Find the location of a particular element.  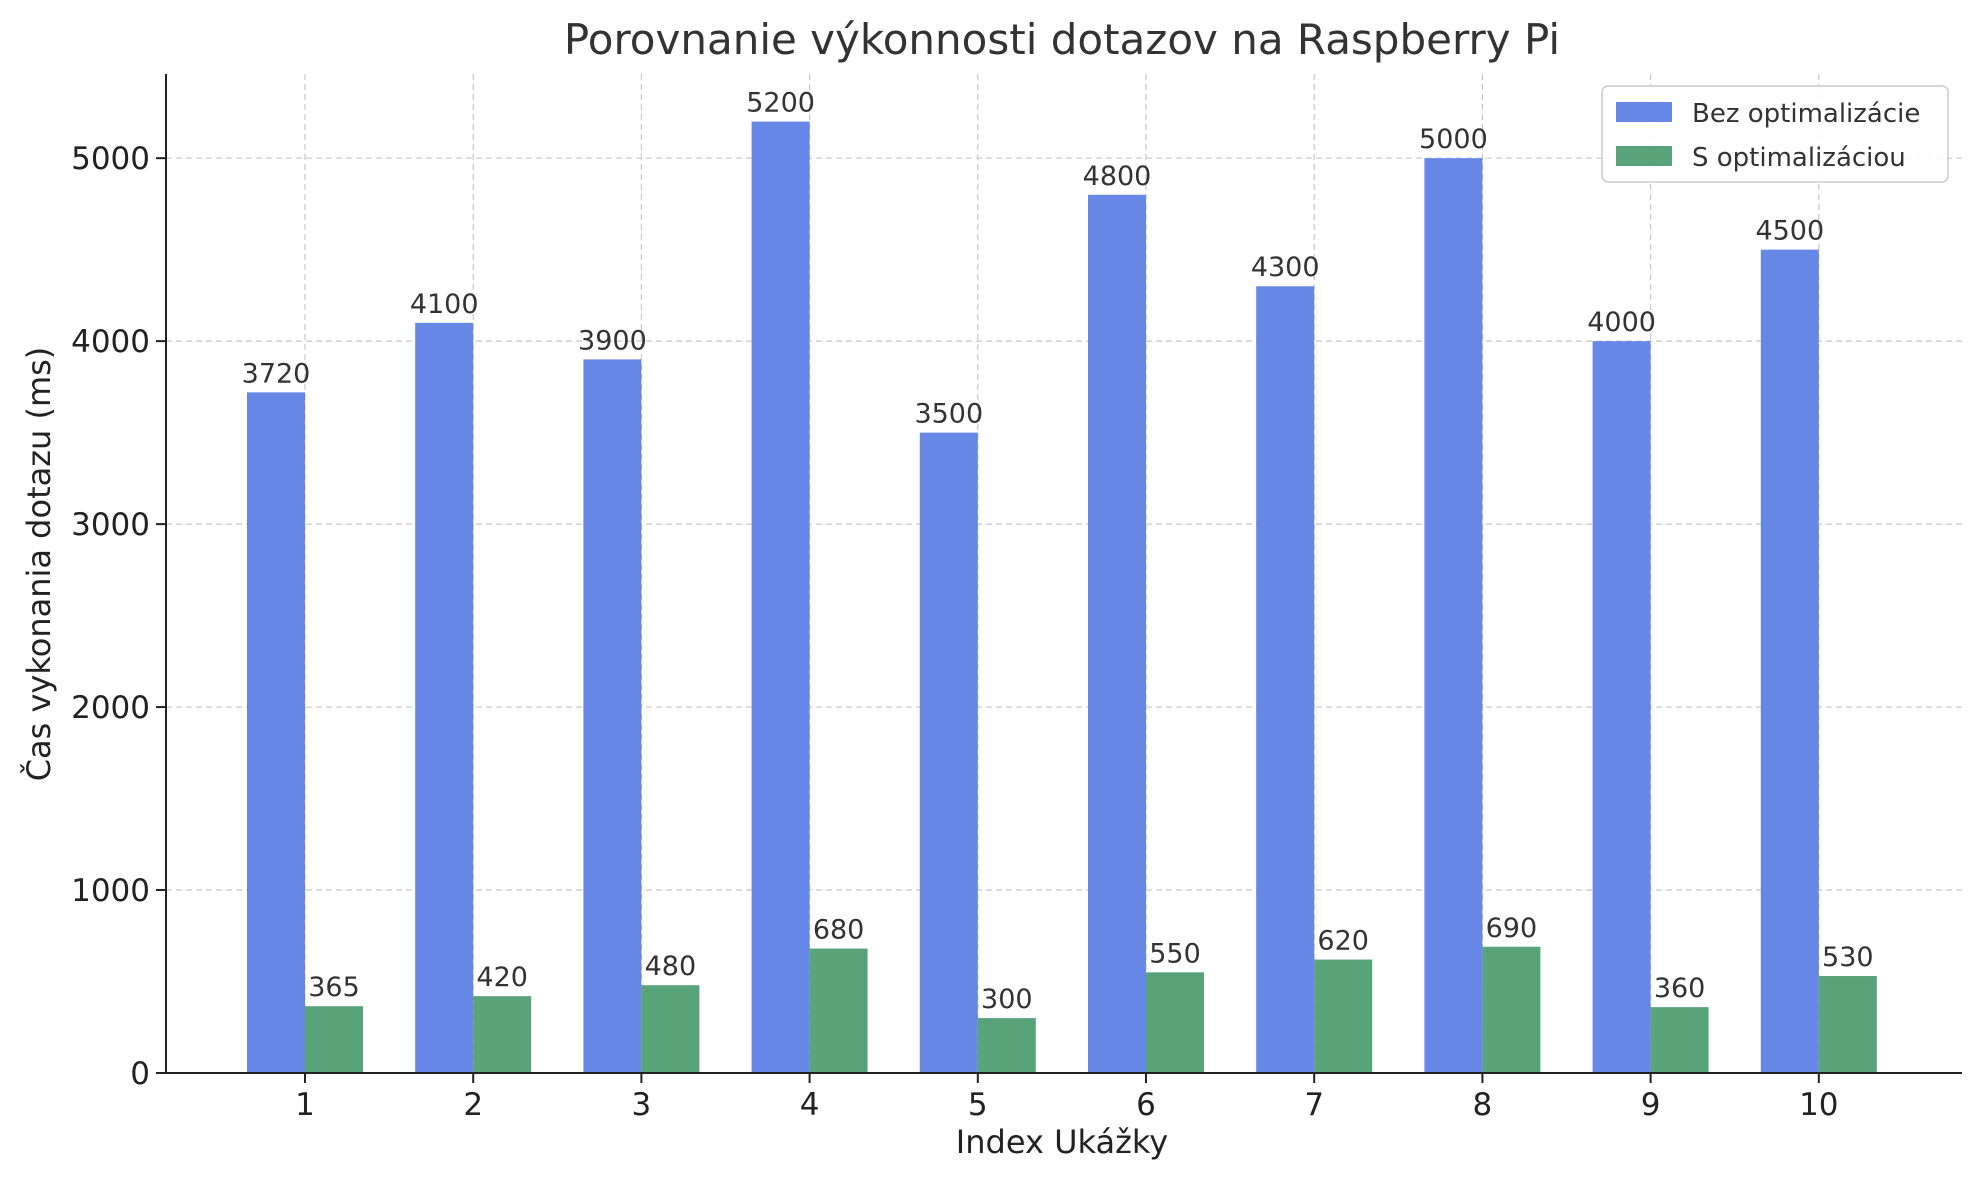

x-tick-label: 2 is located at coordinates (473, 1105).